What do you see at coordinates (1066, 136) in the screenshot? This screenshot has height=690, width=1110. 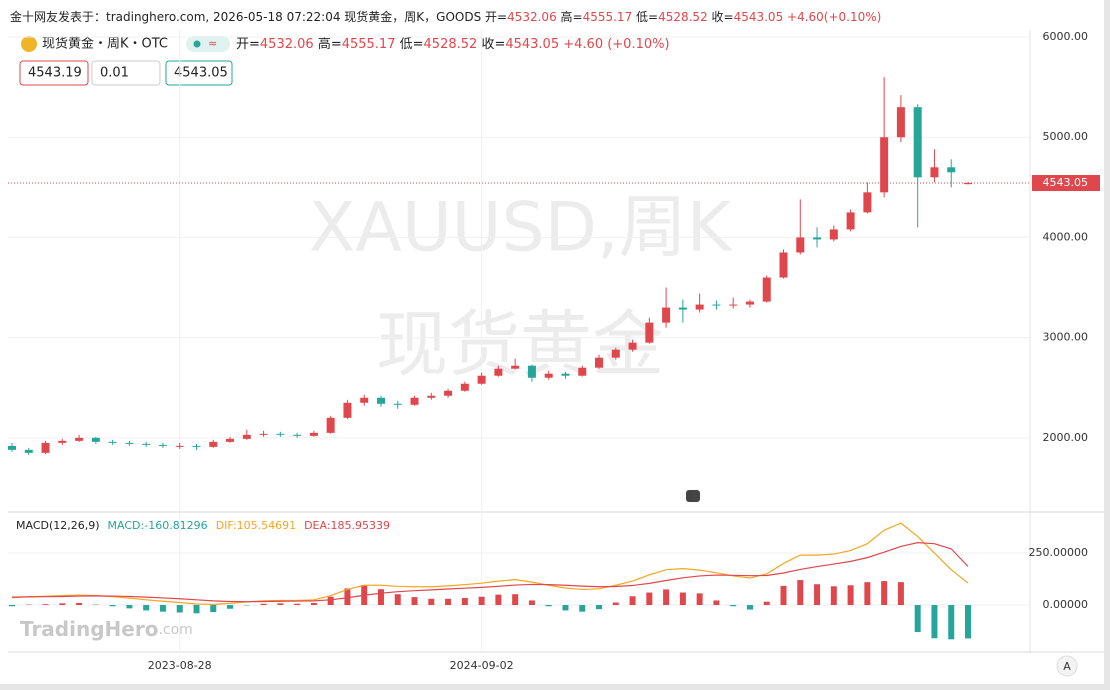 I see `y-tick-label: 5000.00` at bounding box center [1066, 136].